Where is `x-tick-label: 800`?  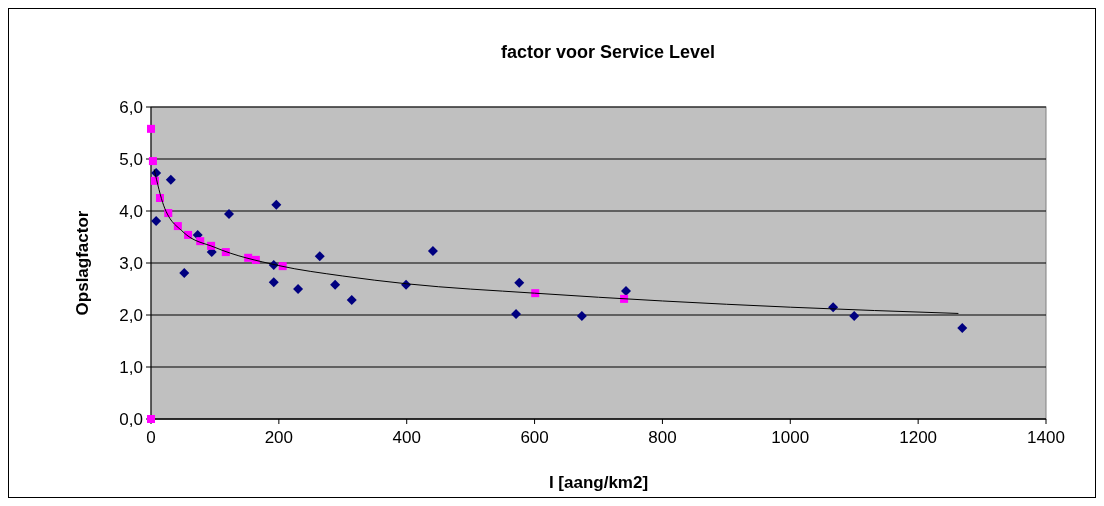 x-tick-label: 800 is located at coordinates (662, 437).